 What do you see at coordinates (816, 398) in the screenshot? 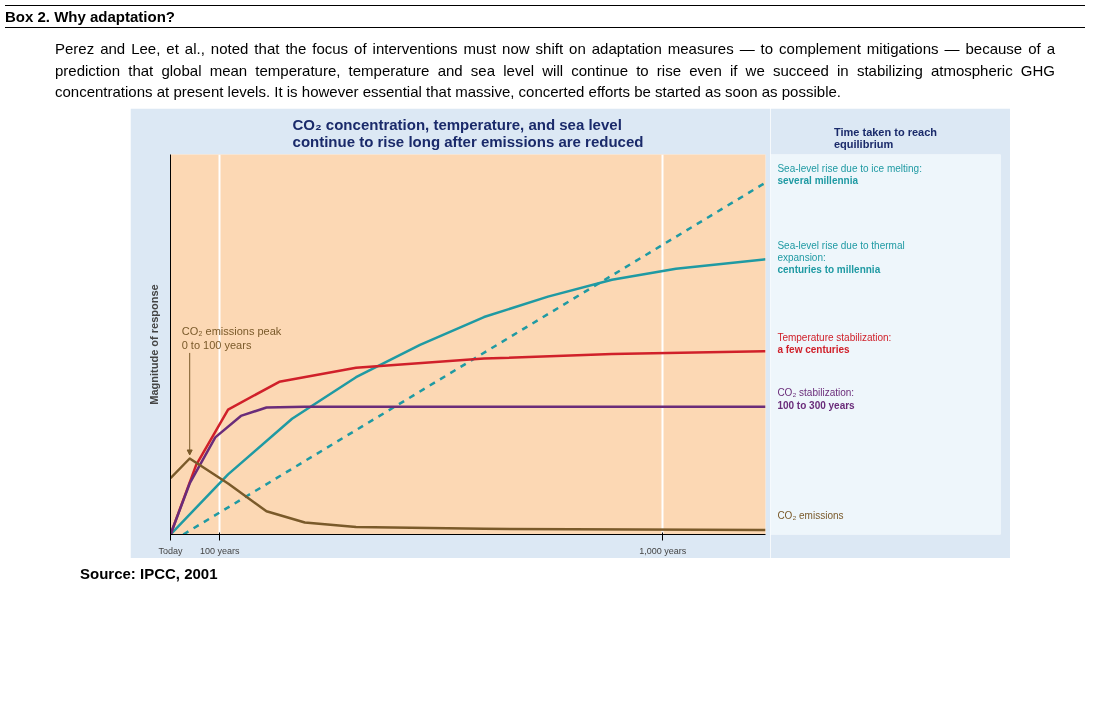
I see `series-label: CO₂ stabilization: 100 to 300 years` at bounding box center [816, 398].